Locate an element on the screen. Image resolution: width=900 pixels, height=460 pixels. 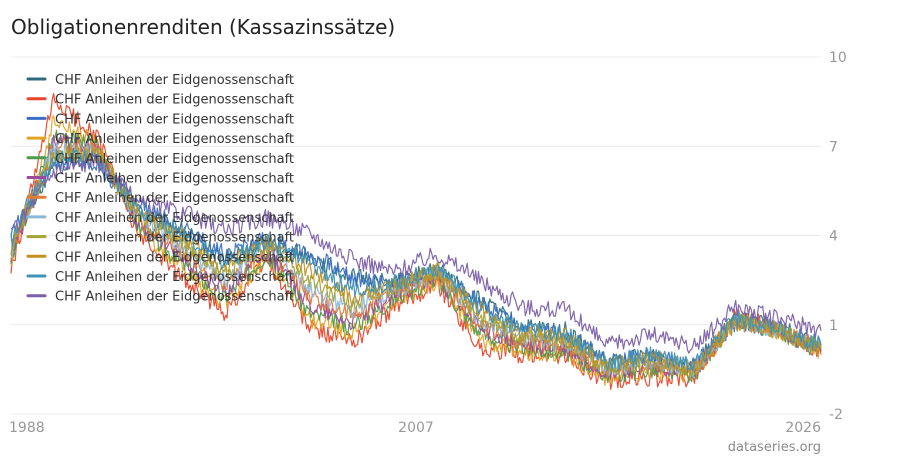
watermark-source: dataseries.org is located at coordinates (774, 447).